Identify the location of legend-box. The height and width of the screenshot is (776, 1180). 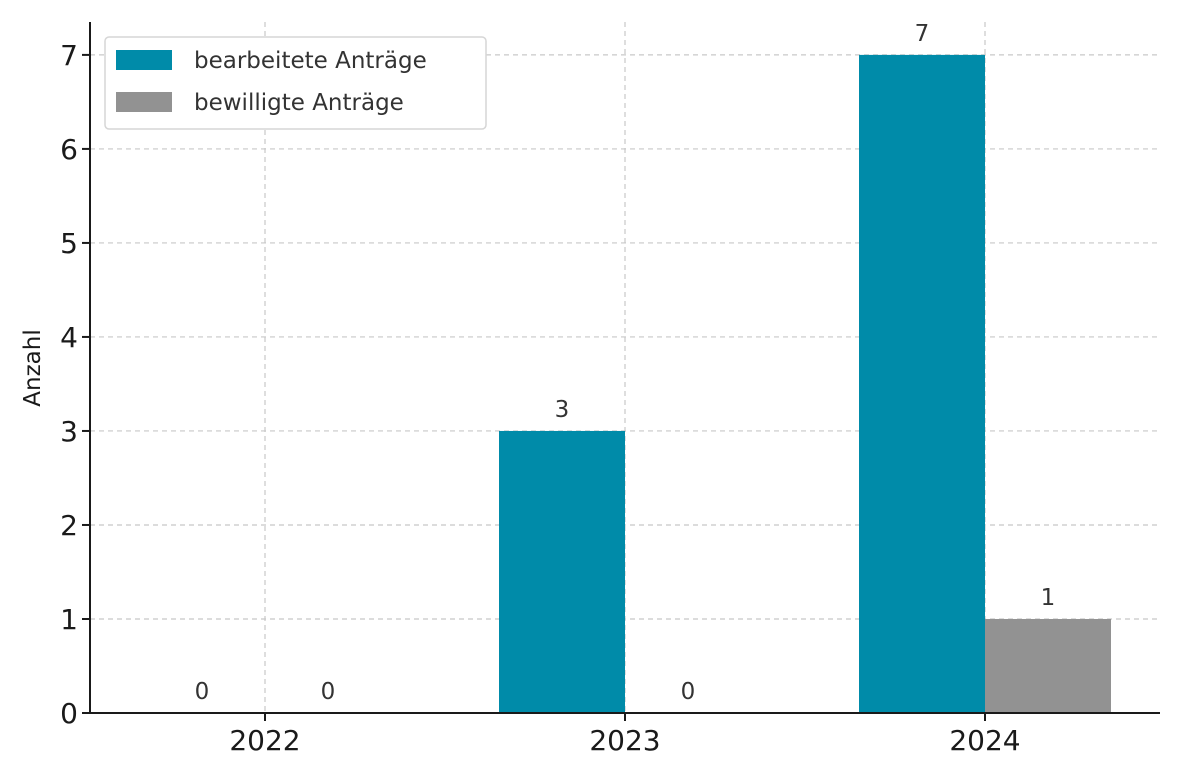
(295, 83).